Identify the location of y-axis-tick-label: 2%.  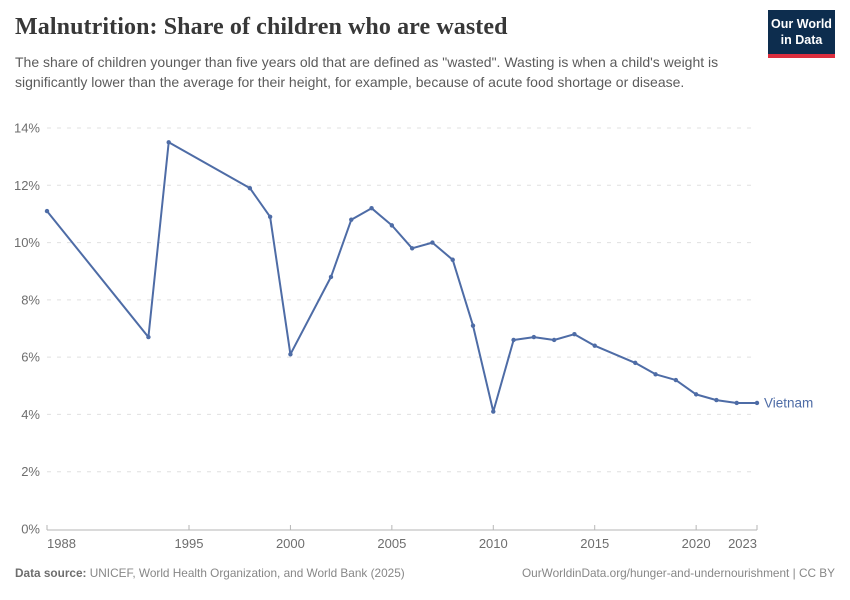
(30, 471).